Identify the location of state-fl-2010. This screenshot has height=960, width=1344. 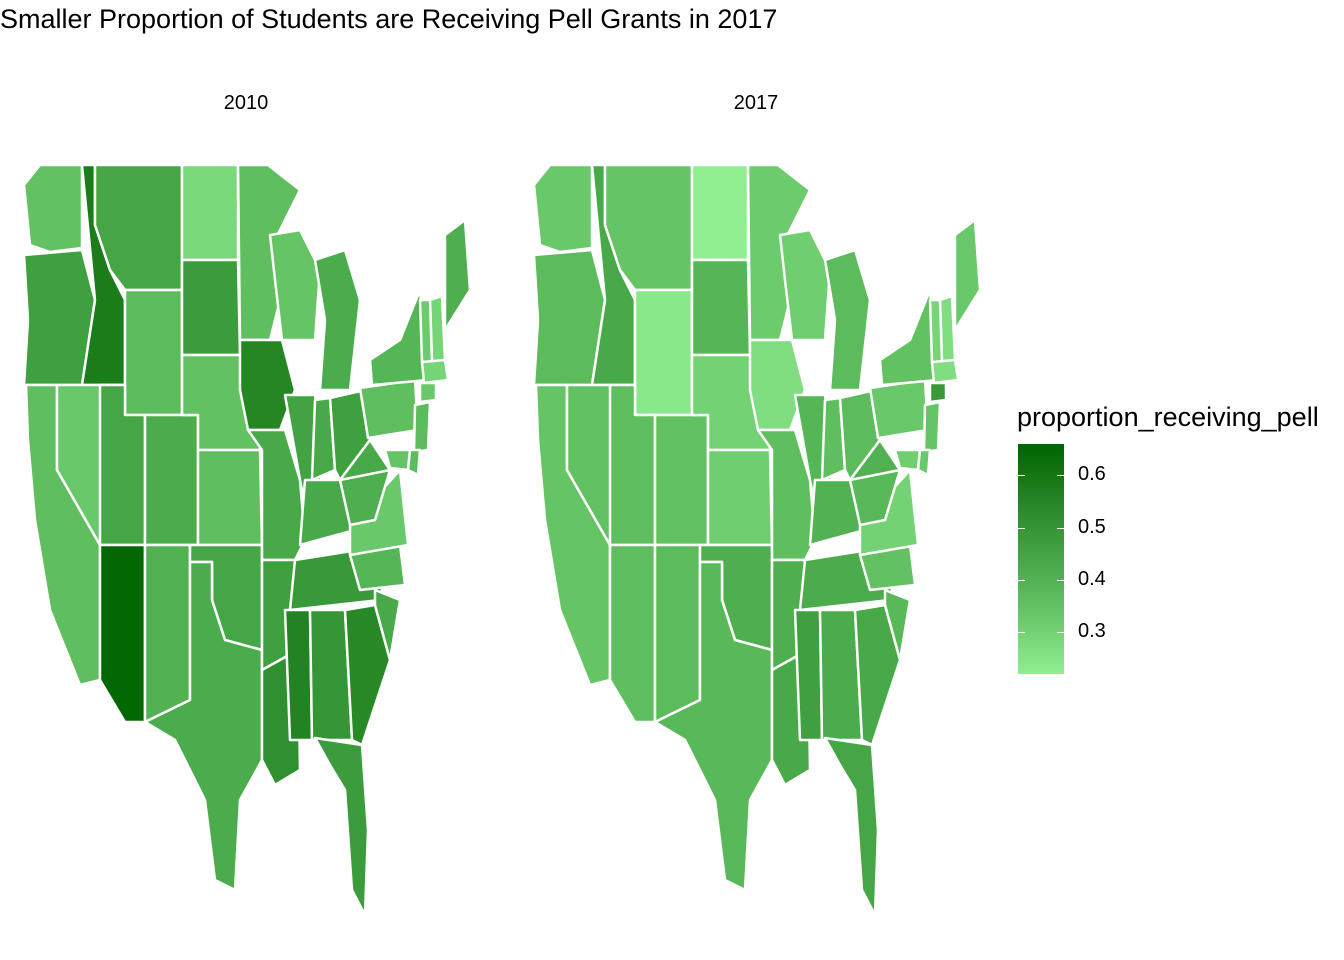
(341, 826).